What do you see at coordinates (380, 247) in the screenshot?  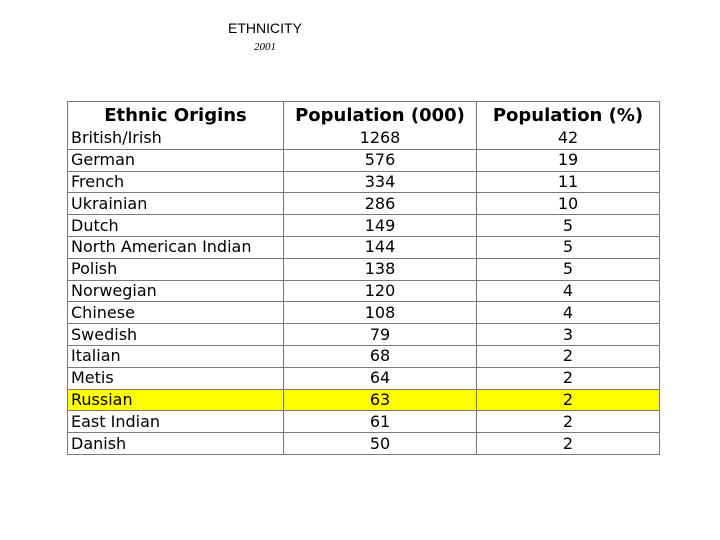 I see `cell-population-thousands: 144` at bounding box center [380, 247].